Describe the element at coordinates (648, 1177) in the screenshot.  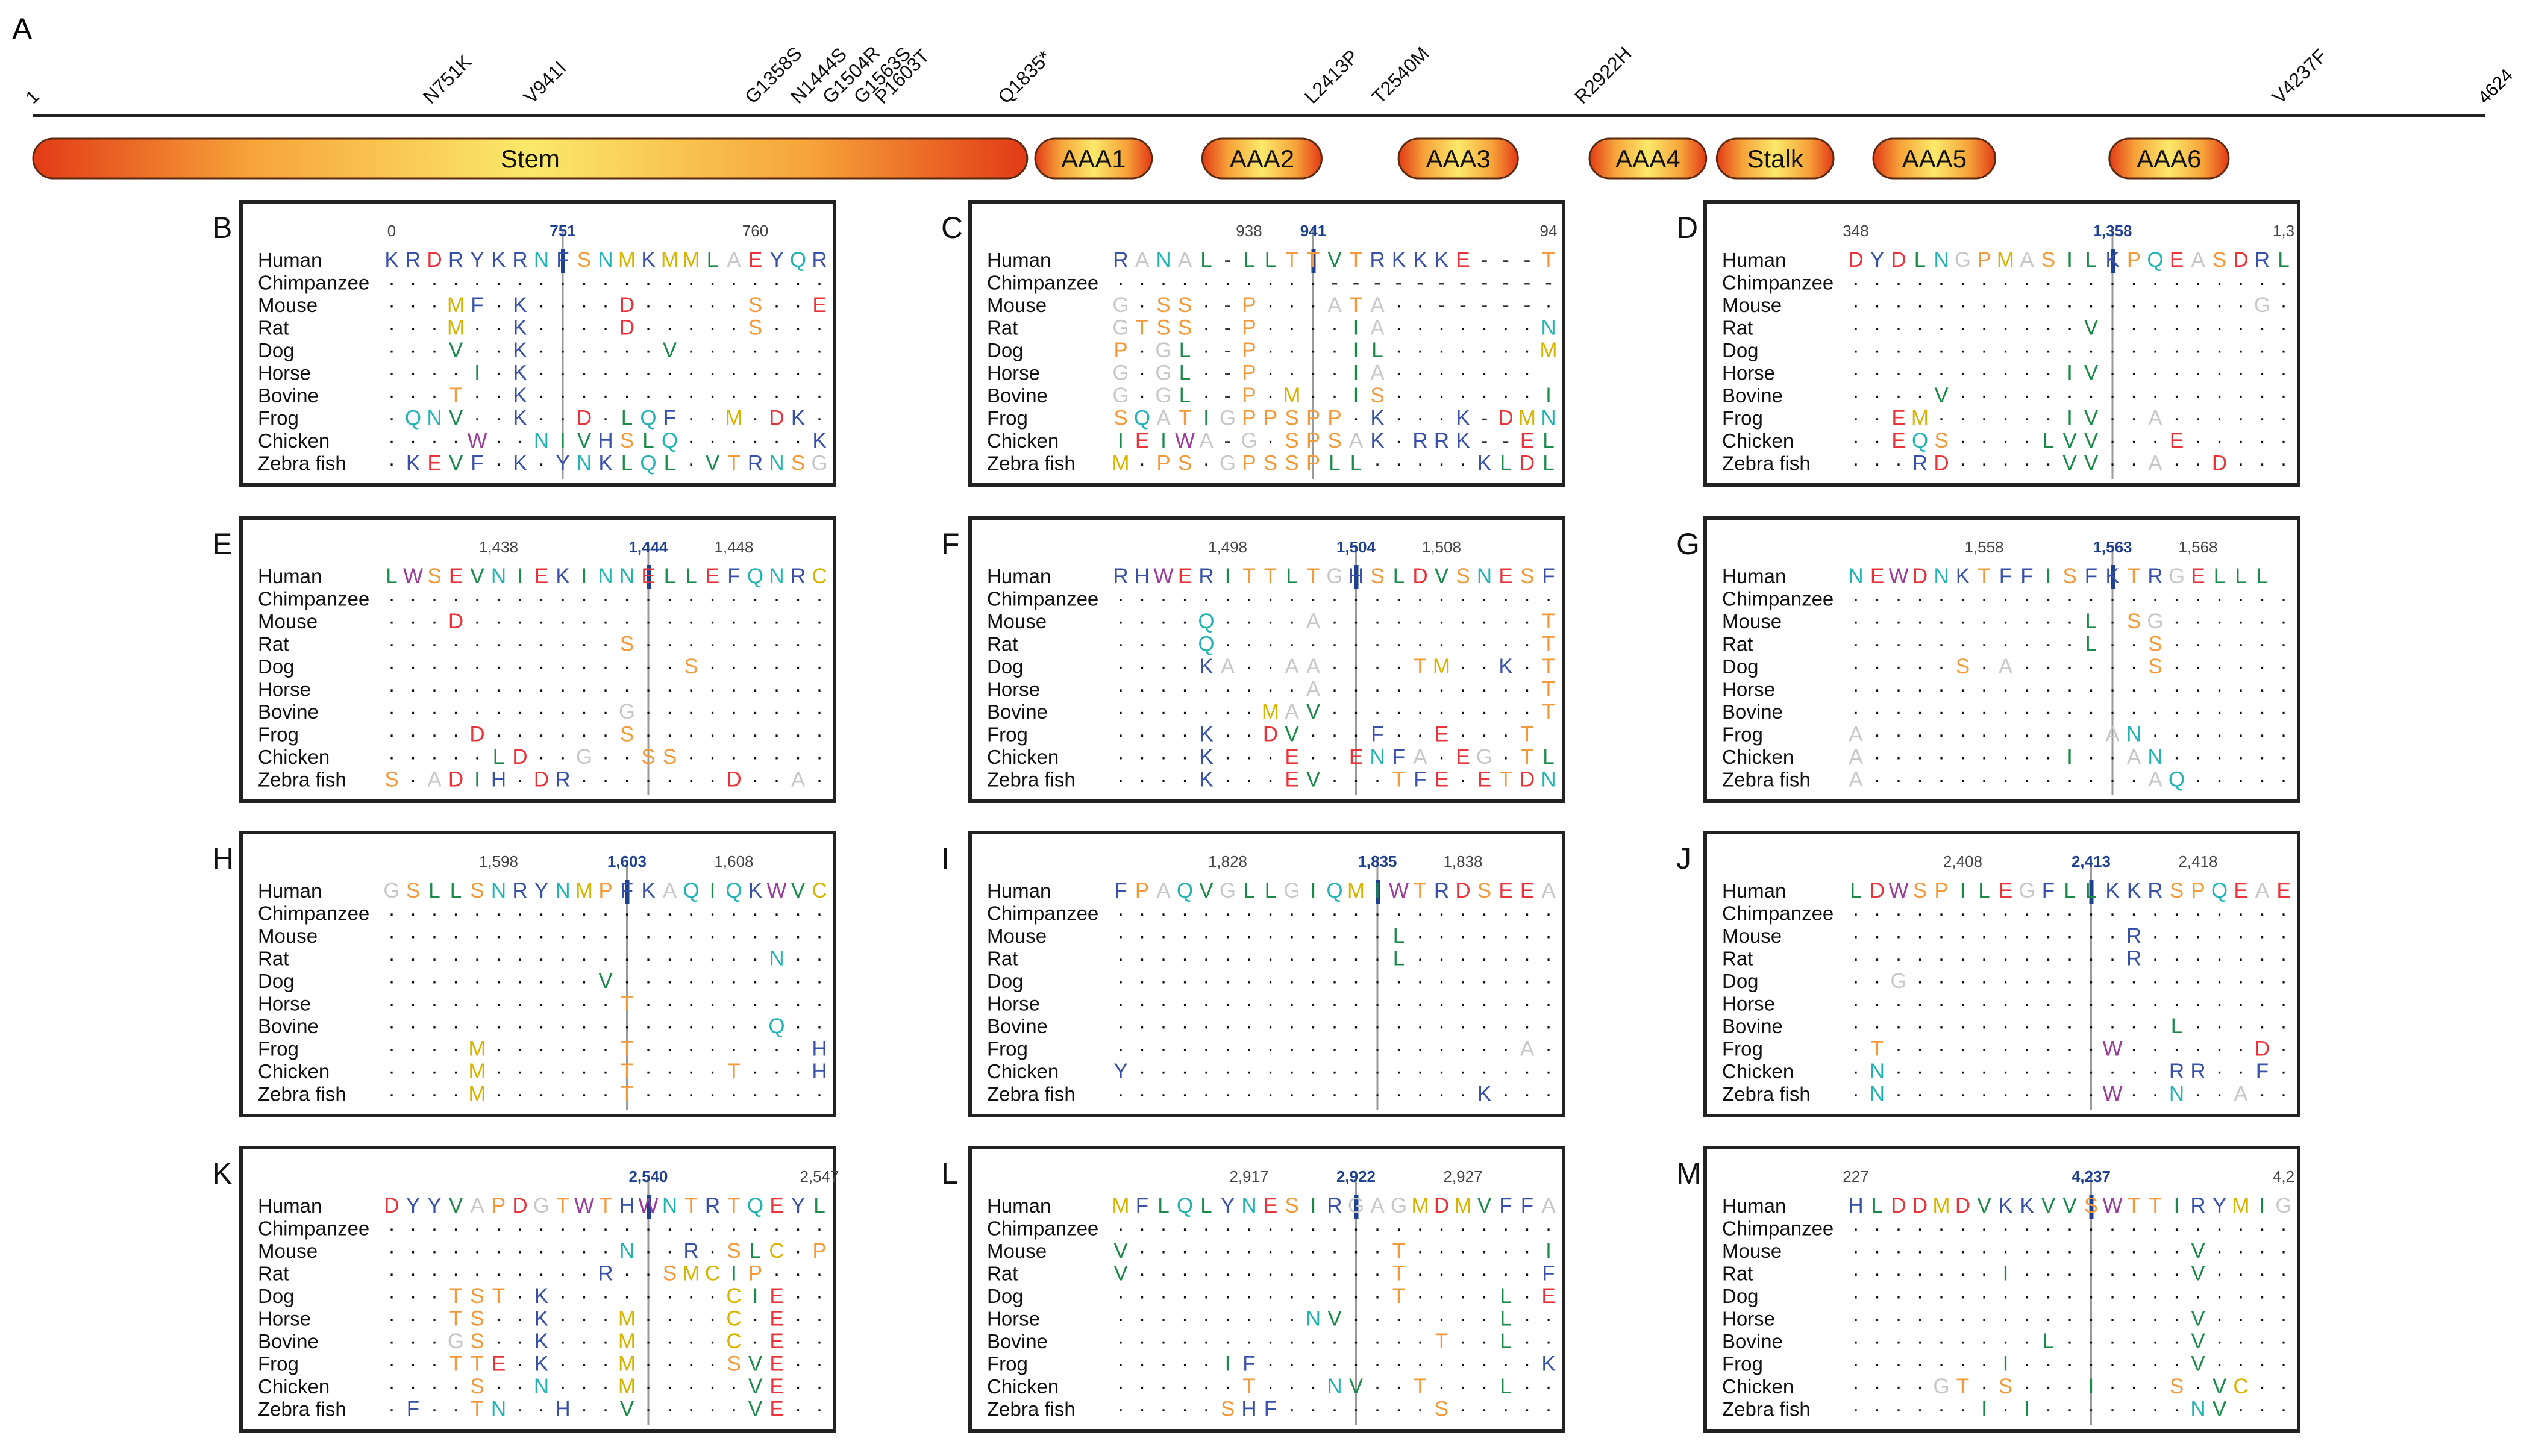
I see `position-tick: 2,540` at that location.